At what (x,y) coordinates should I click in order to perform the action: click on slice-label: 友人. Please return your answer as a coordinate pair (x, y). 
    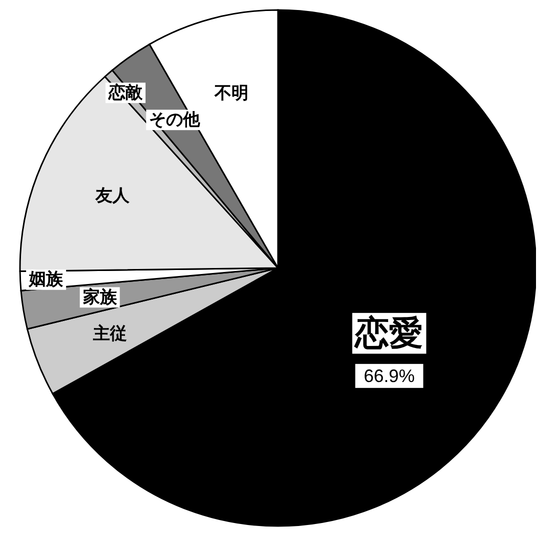
    Looking at the image, I should click on (112, 196).